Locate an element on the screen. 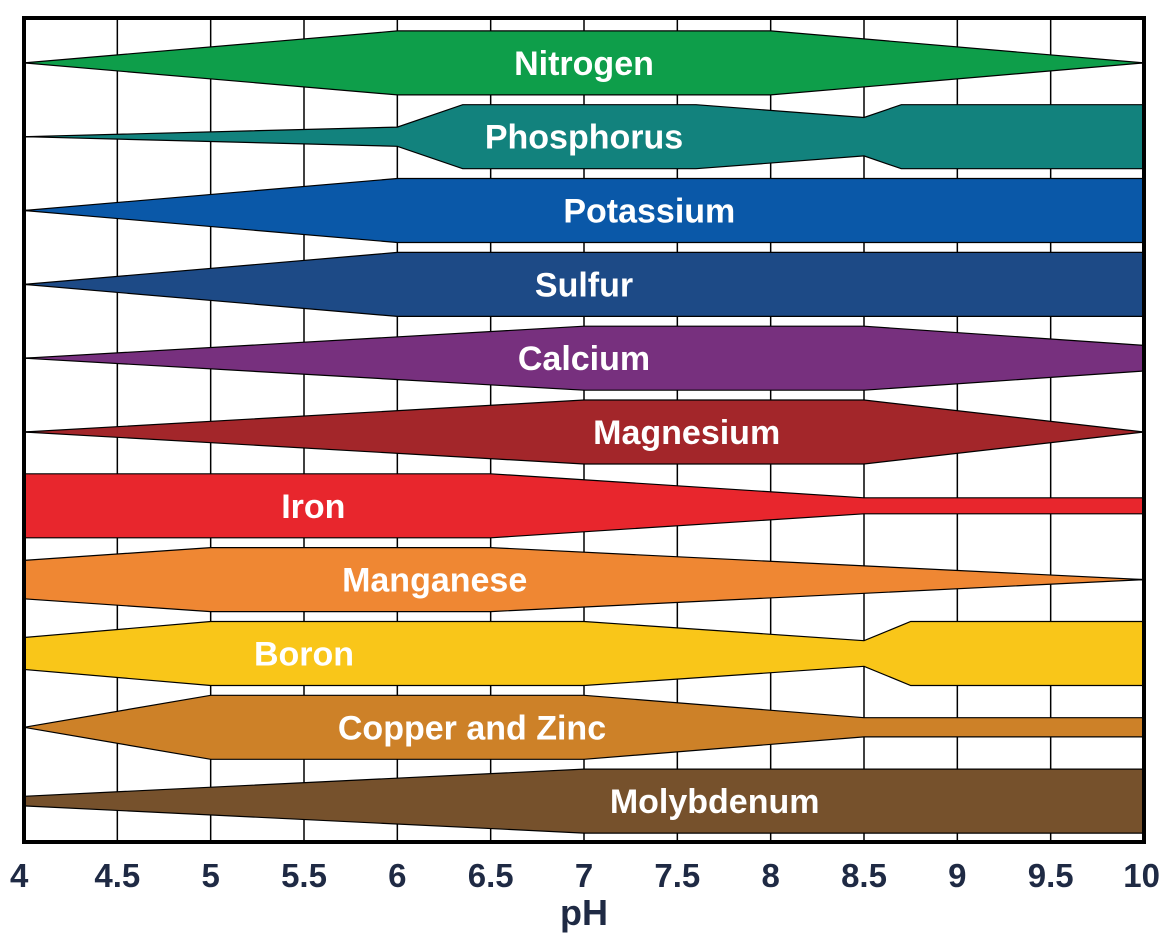  x-tick-label: 4.5 is located at coordinates (117, 875).